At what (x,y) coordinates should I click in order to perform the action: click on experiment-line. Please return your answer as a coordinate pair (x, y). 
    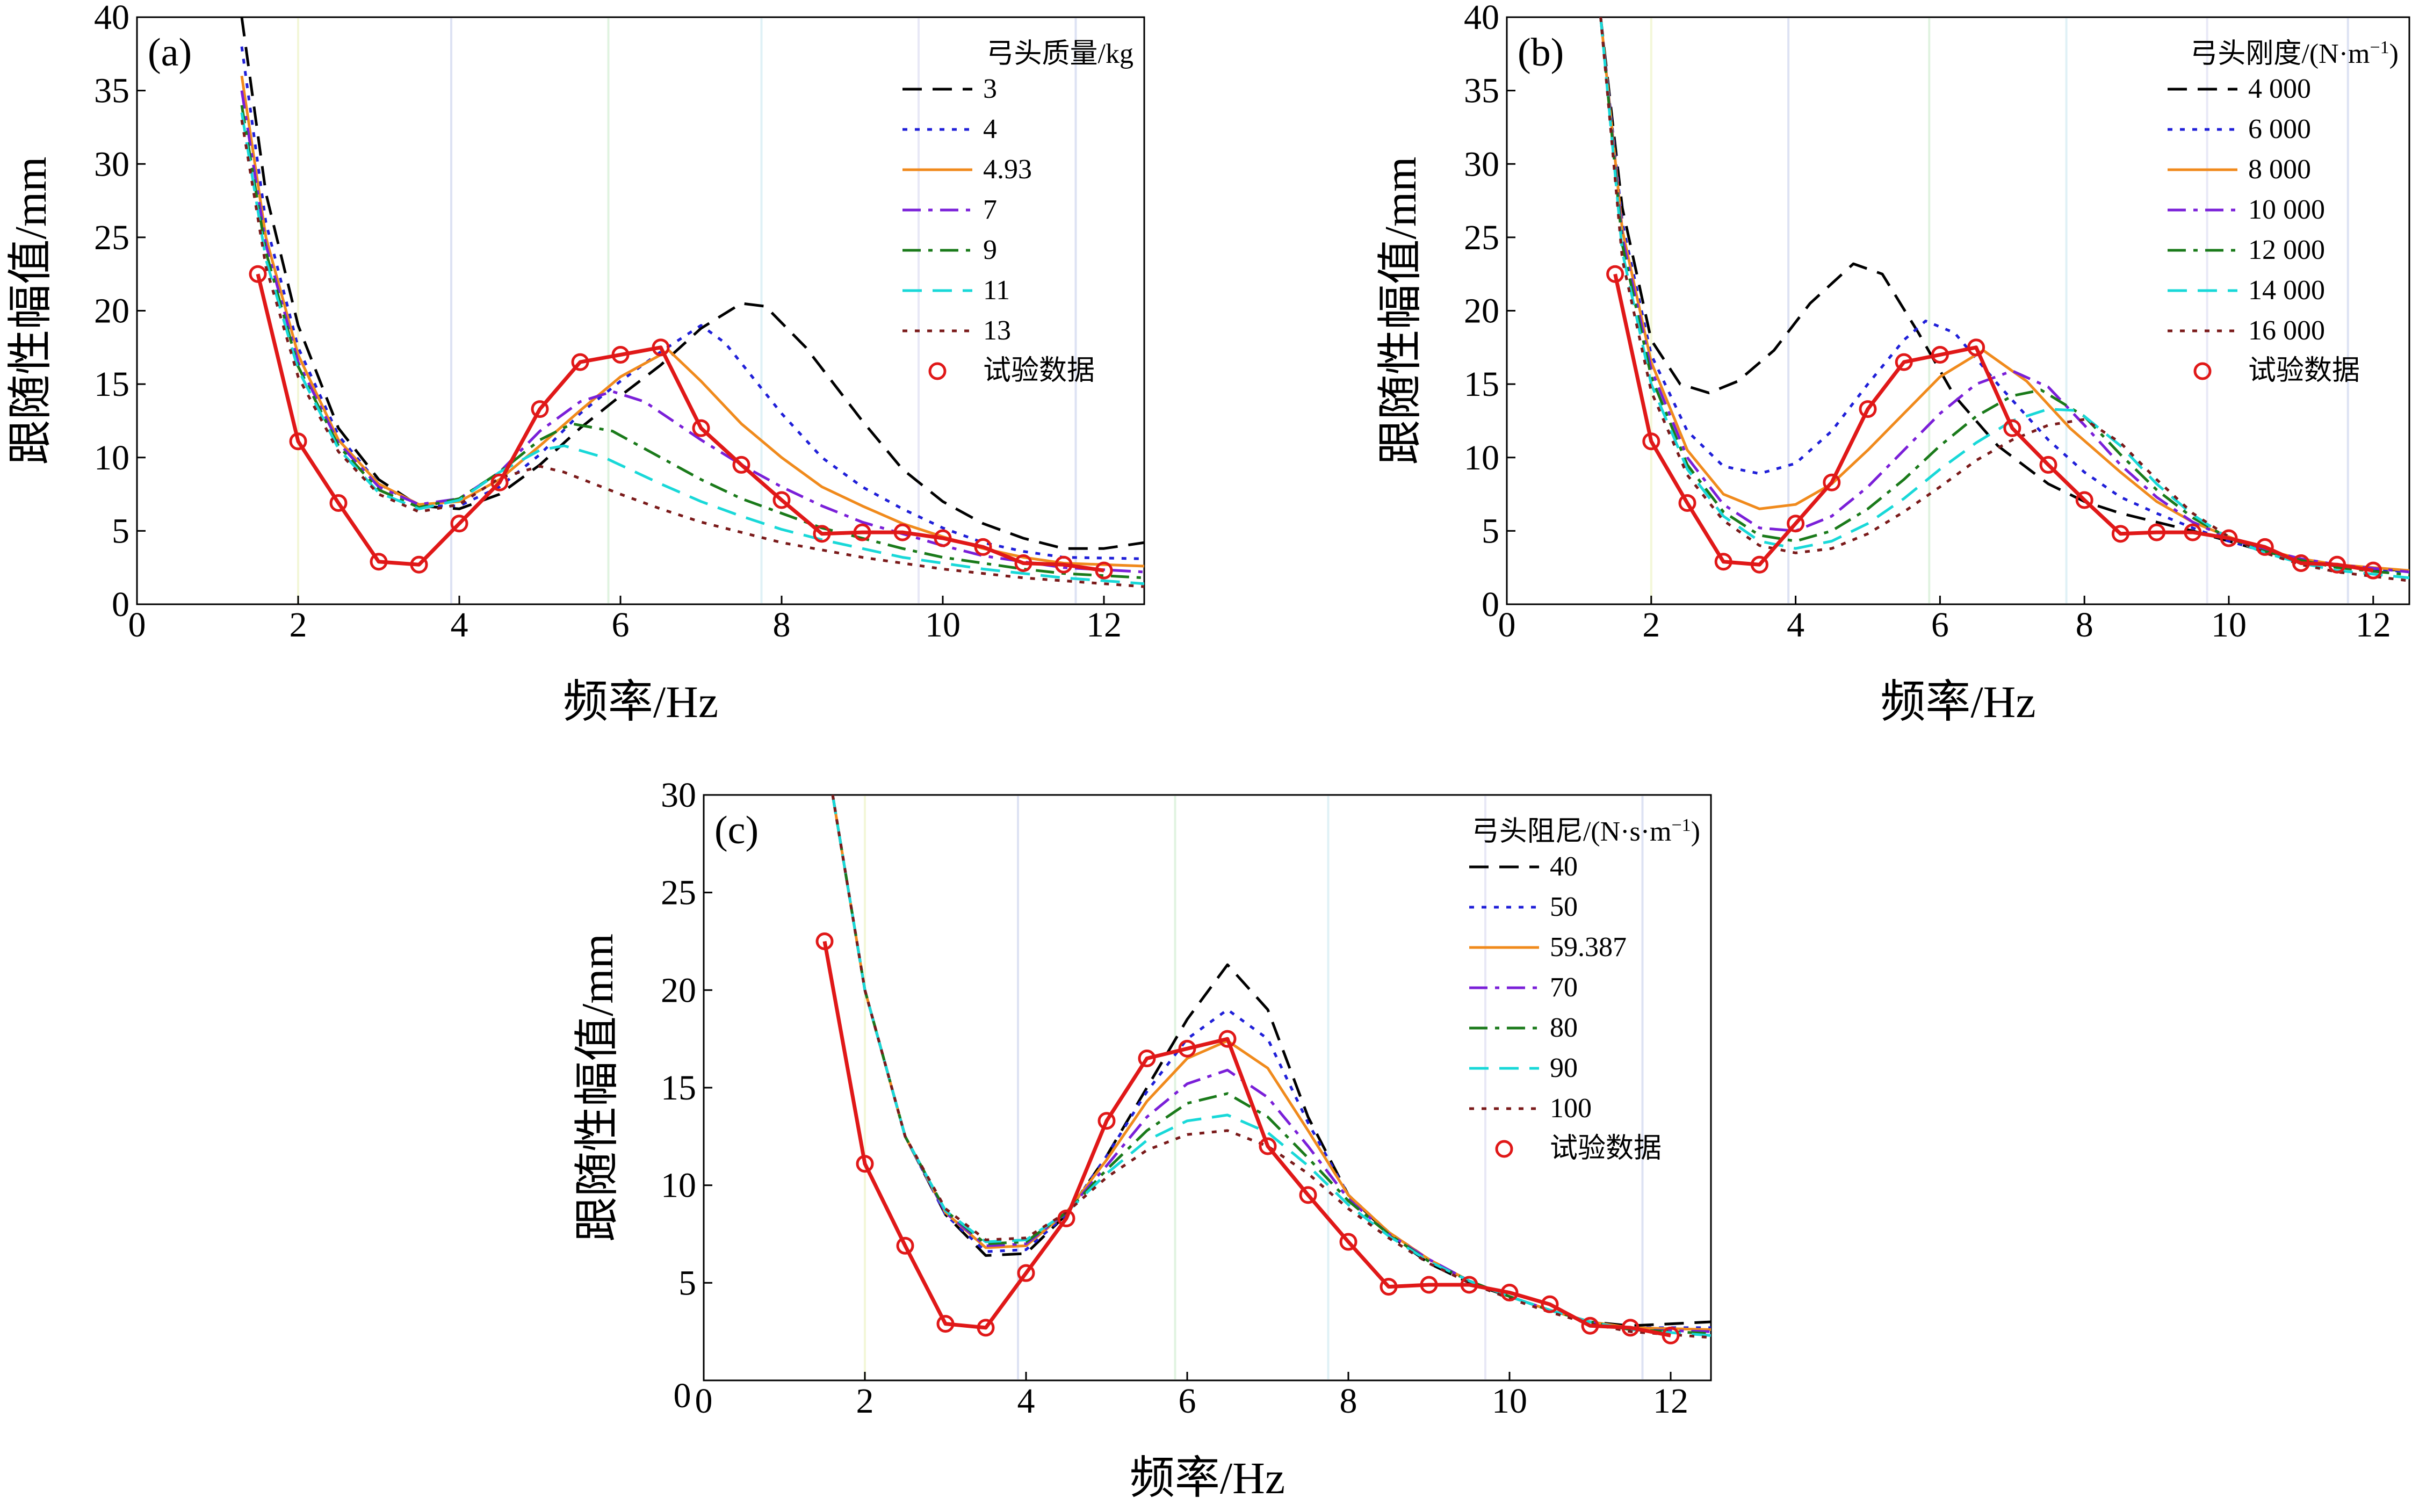
    Looking at the image, I should click on (680, 423).